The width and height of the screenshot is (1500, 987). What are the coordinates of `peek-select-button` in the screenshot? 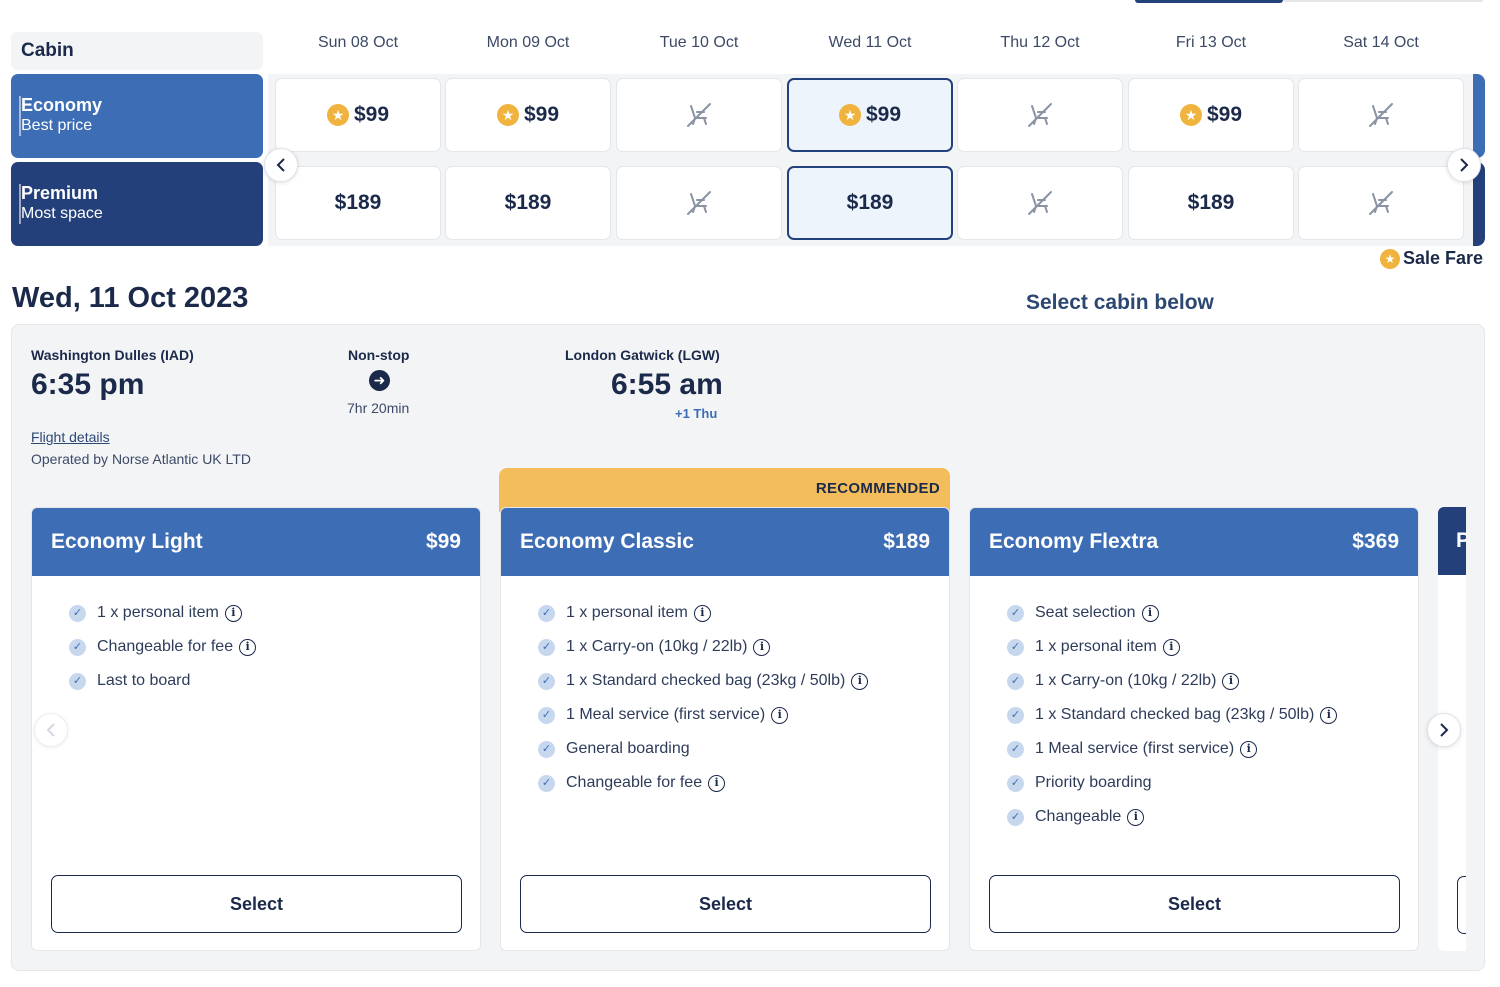 It's located at (1461, 905).